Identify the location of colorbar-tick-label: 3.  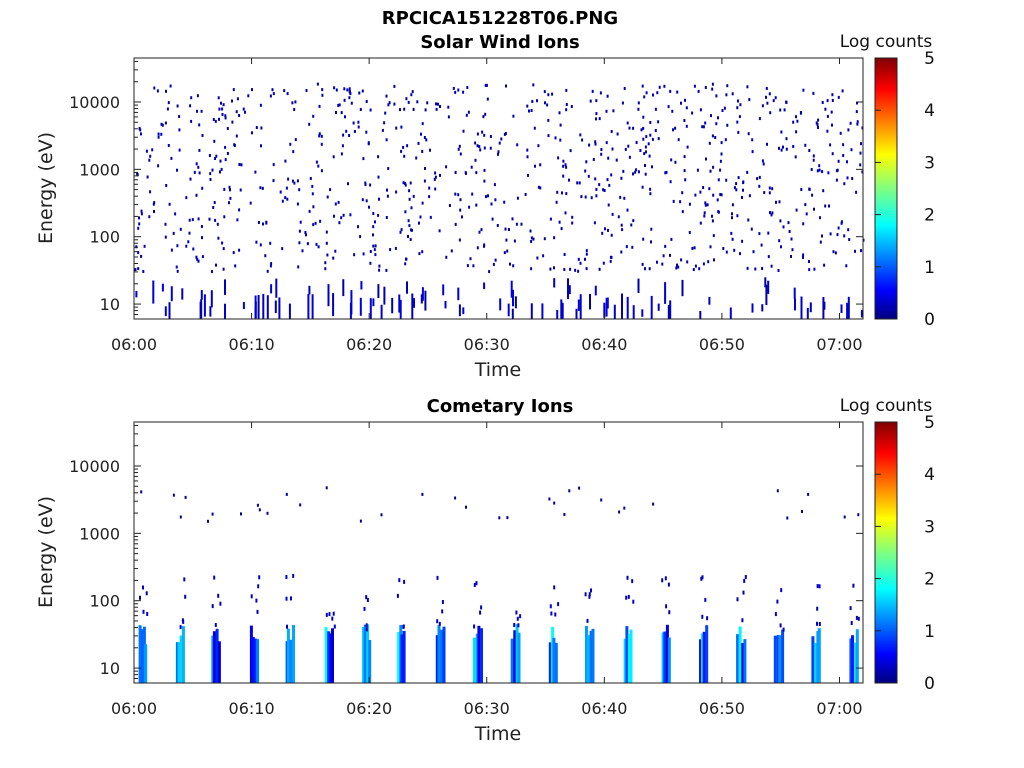
(929, 163).